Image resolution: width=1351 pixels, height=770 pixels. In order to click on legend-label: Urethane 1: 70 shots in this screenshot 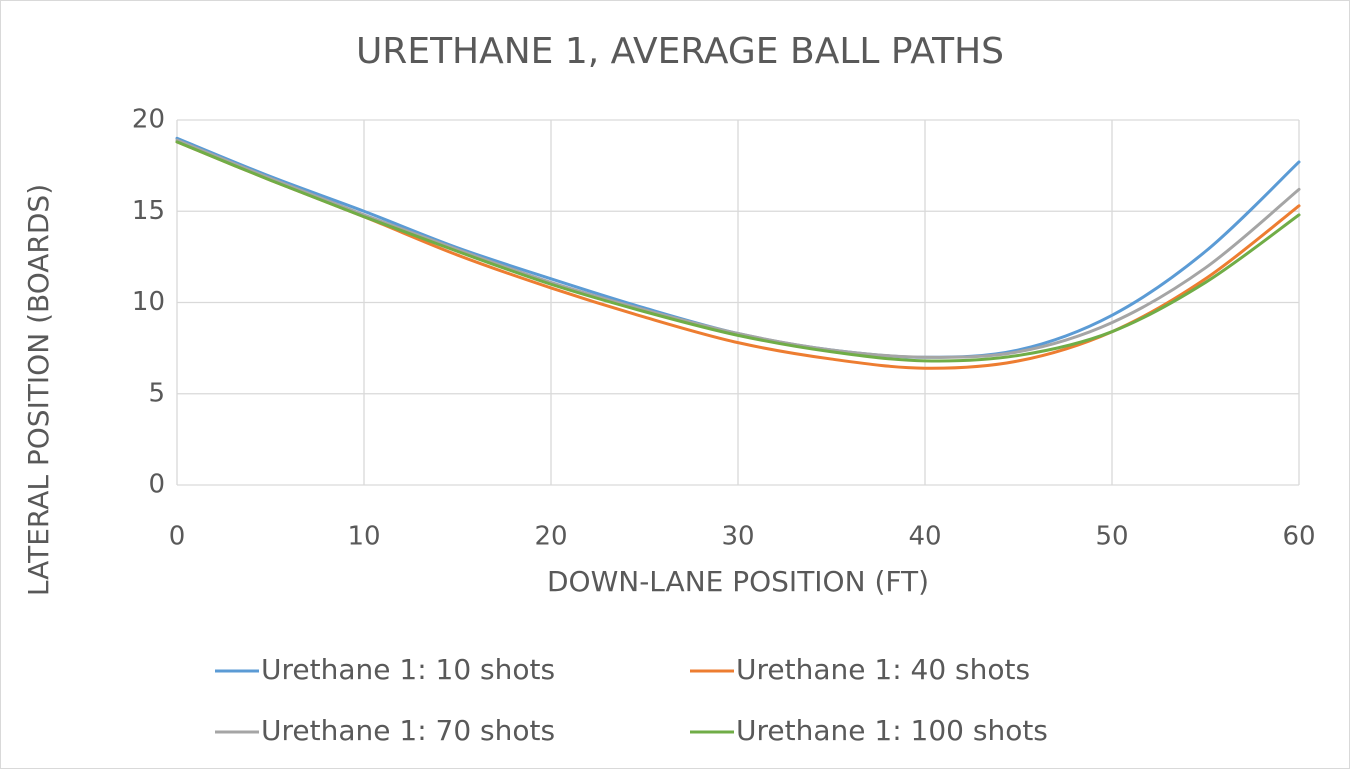, I will do `click(408, 730)`.